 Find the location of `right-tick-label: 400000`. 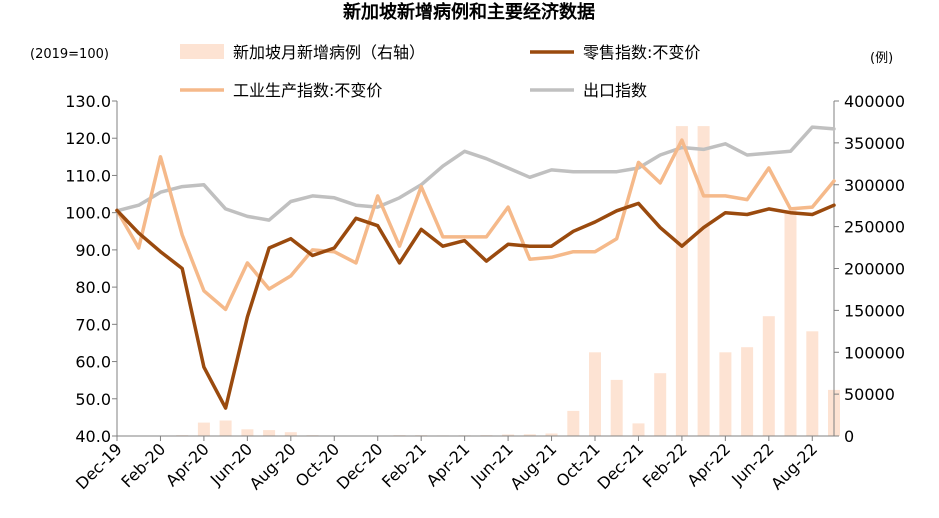

right-tick-label: 400000 is located at coordinates (874, 101).